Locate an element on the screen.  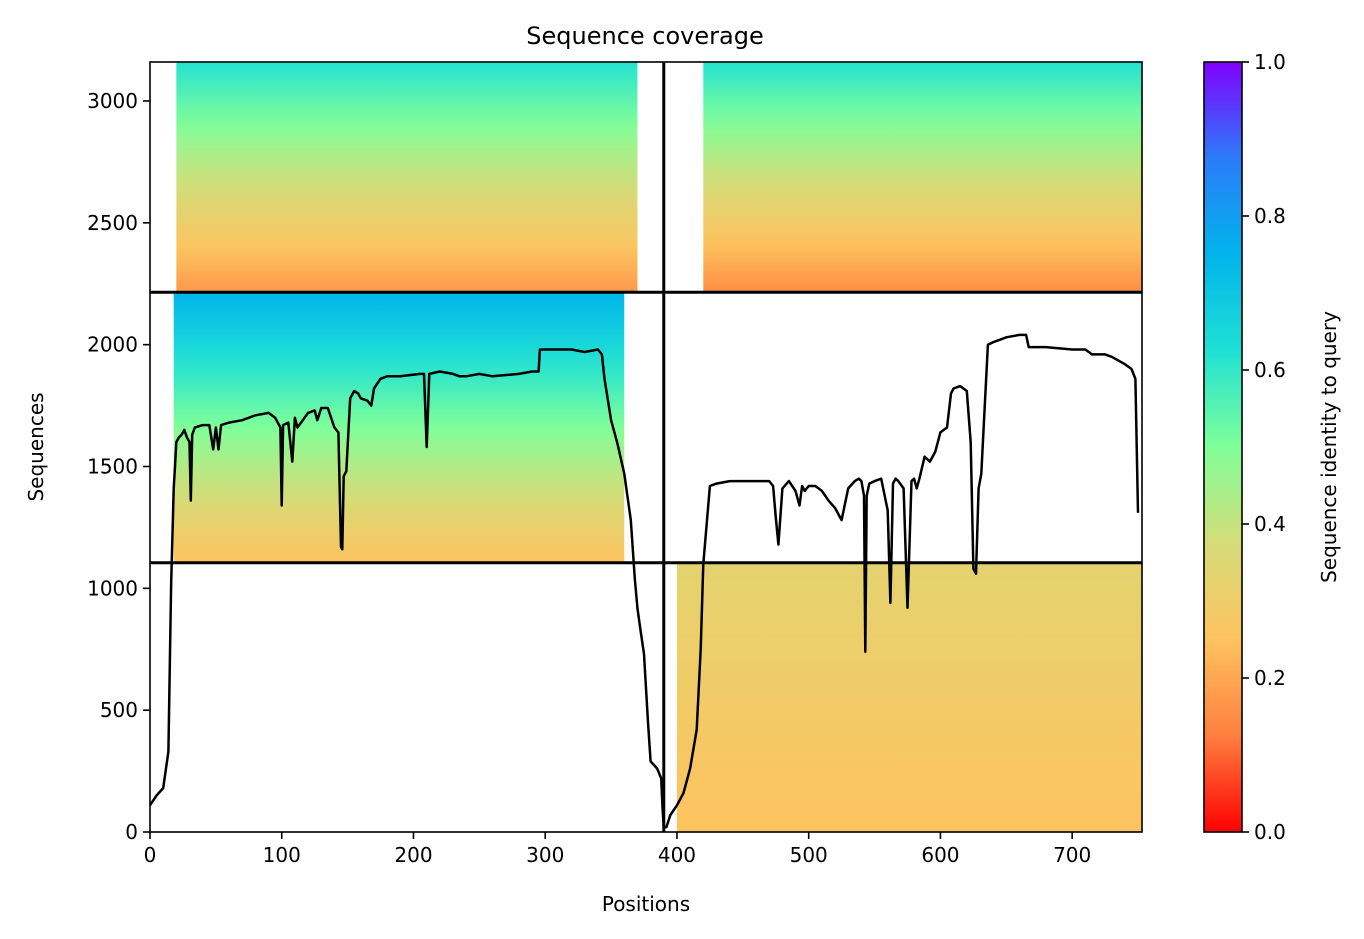
x-tick-label: 400 is located at coordinates (677, 855).